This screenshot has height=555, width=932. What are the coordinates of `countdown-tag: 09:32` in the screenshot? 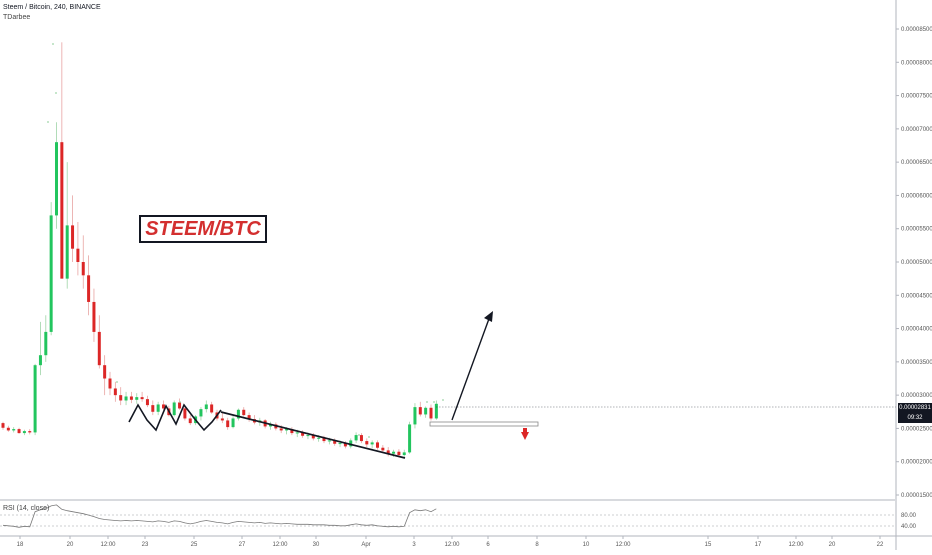 It's located at (915, 418).